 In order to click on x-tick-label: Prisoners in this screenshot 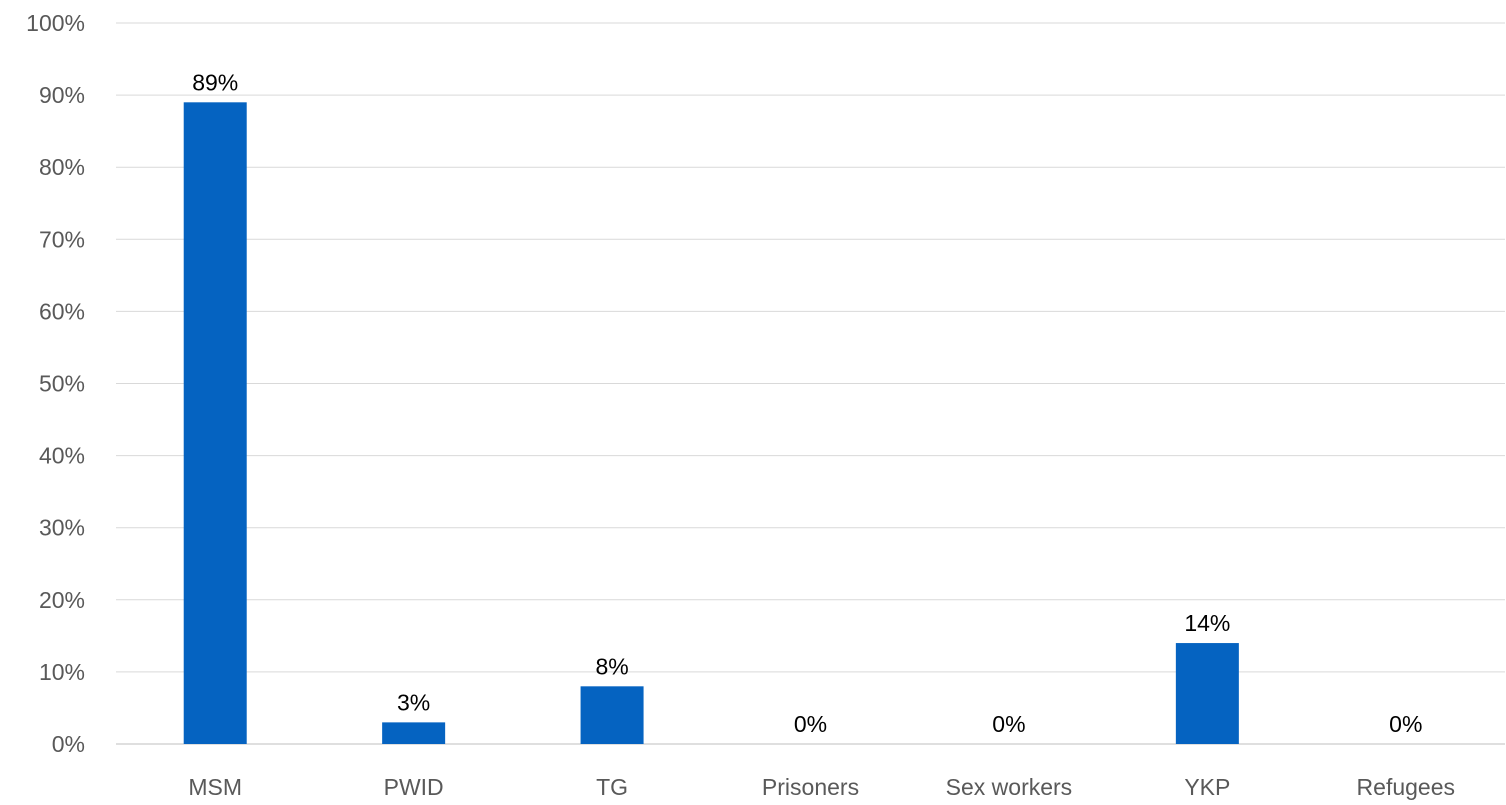, I will do `click(810, 787)`.